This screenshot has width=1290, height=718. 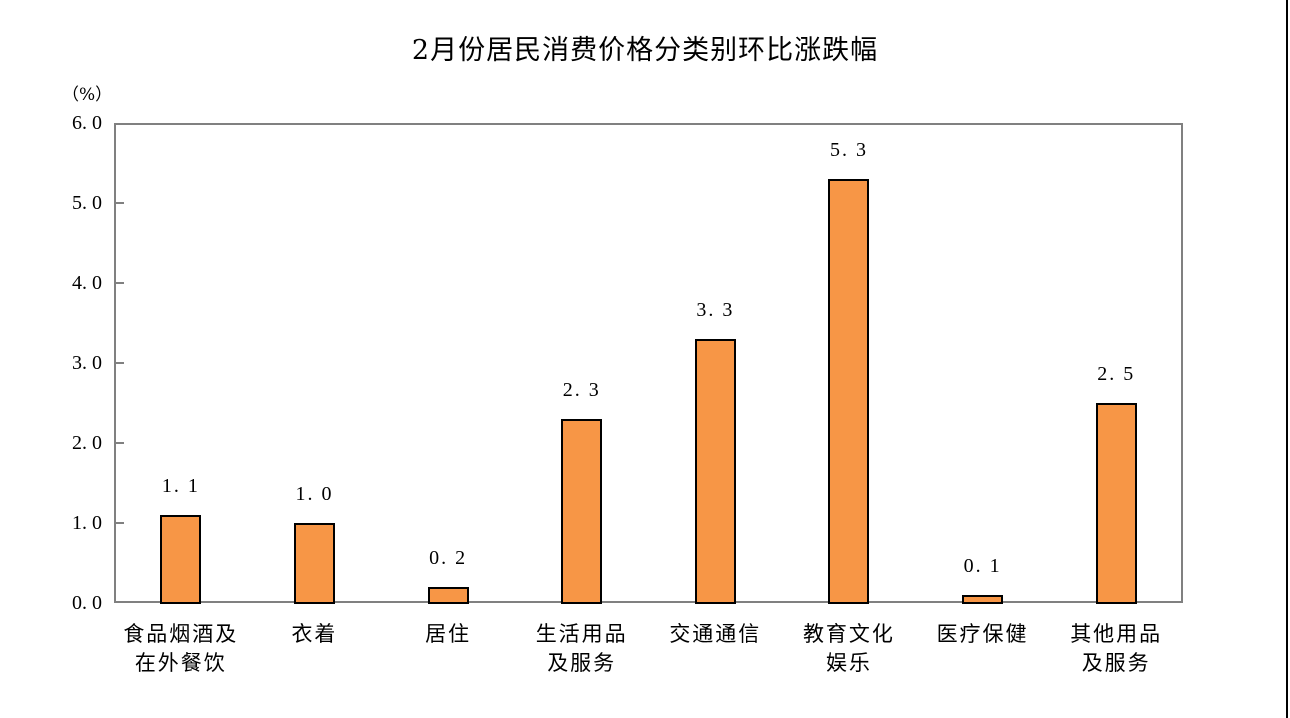 What do you see at coordinates (87, 523) in the screenshot?
I see `y-tick-label: 1. 0` at bounding box center [87, 523].